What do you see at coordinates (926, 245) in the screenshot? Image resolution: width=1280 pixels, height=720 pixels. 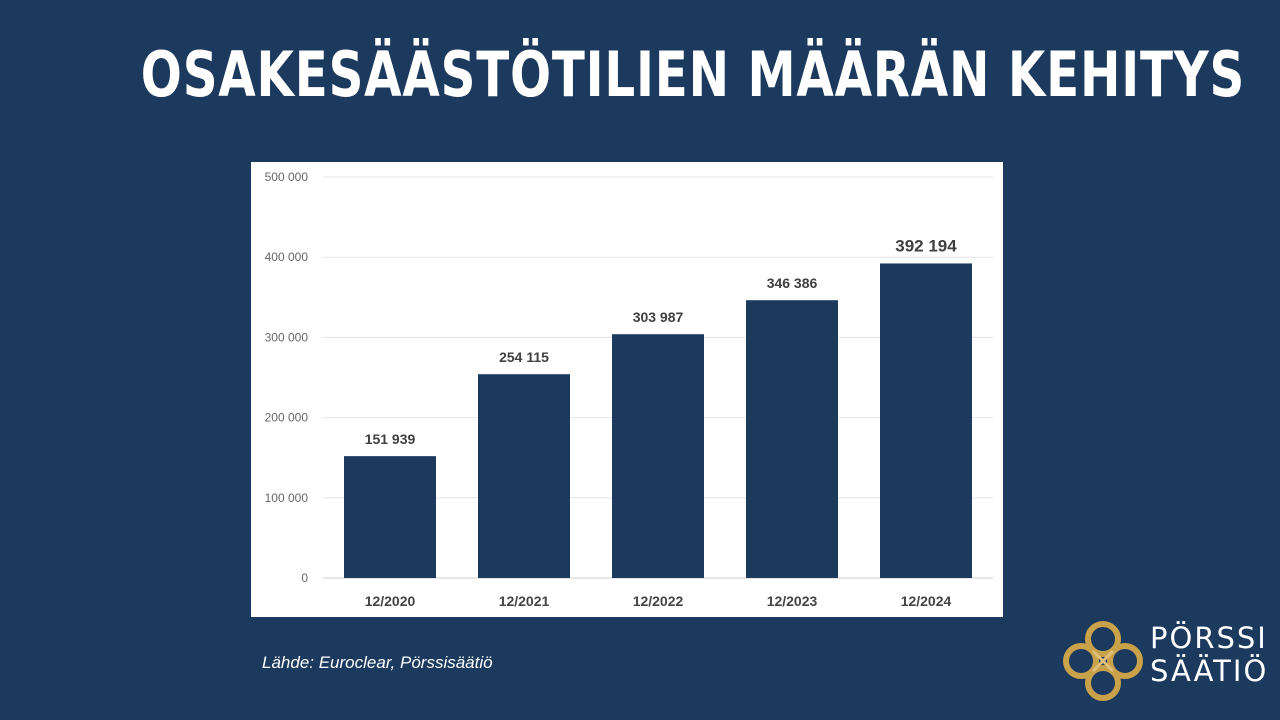 I see `data-label: 392 194` at bounding box center [926, 245].